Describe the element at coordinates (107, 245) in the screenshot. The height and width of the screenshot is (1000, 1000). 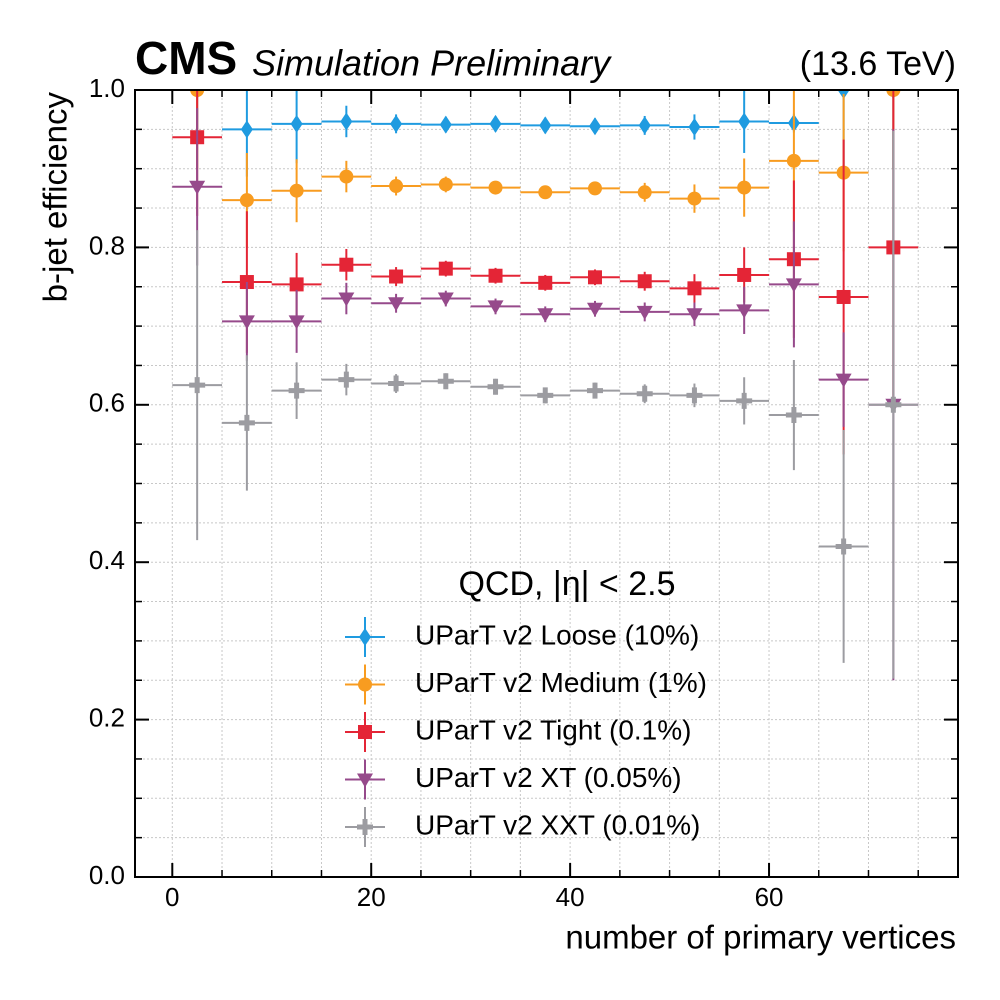
I see `y-tick-label: 0.8` at that location.